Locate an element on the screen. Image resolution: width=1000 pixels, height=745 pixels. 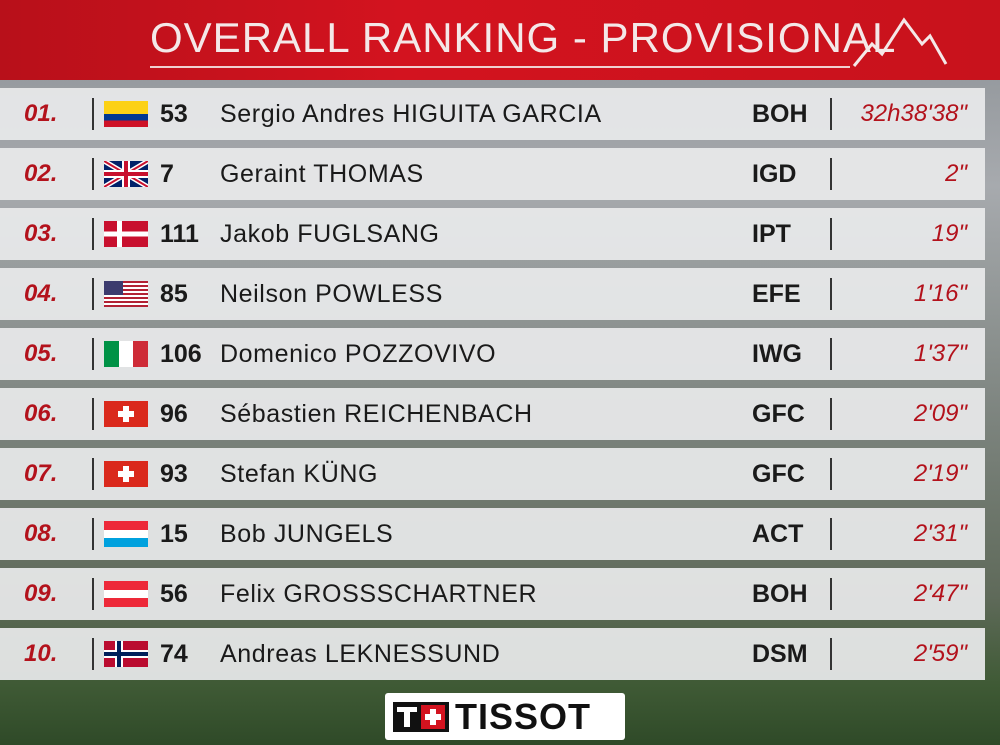
bib-number: 74 is located at coordinates (174, 654).